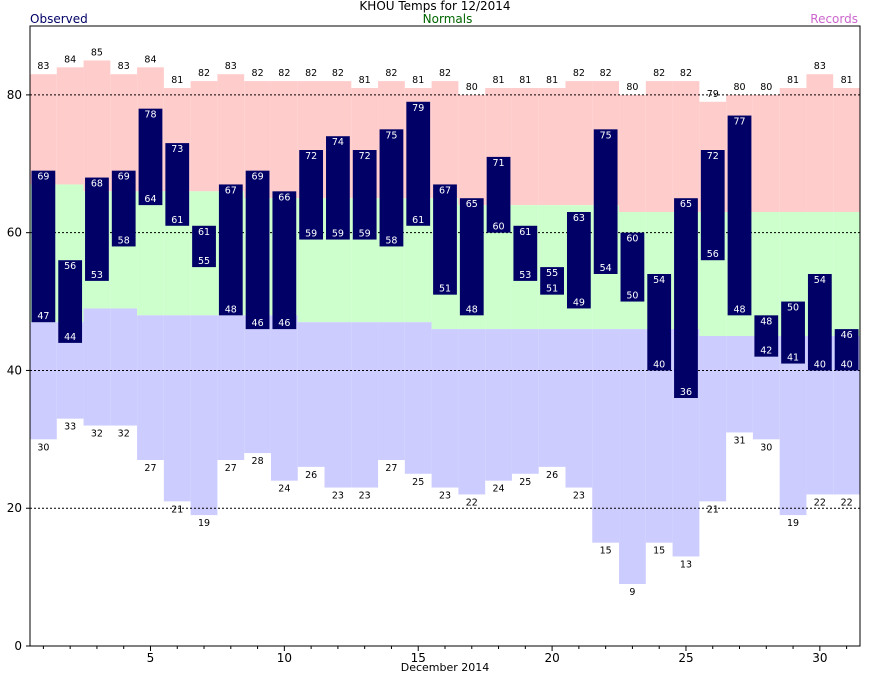  What do you see at coordinates (834, 19) in the screenshot?
I see `legend-records: Records` at bounding box center [834, 19].